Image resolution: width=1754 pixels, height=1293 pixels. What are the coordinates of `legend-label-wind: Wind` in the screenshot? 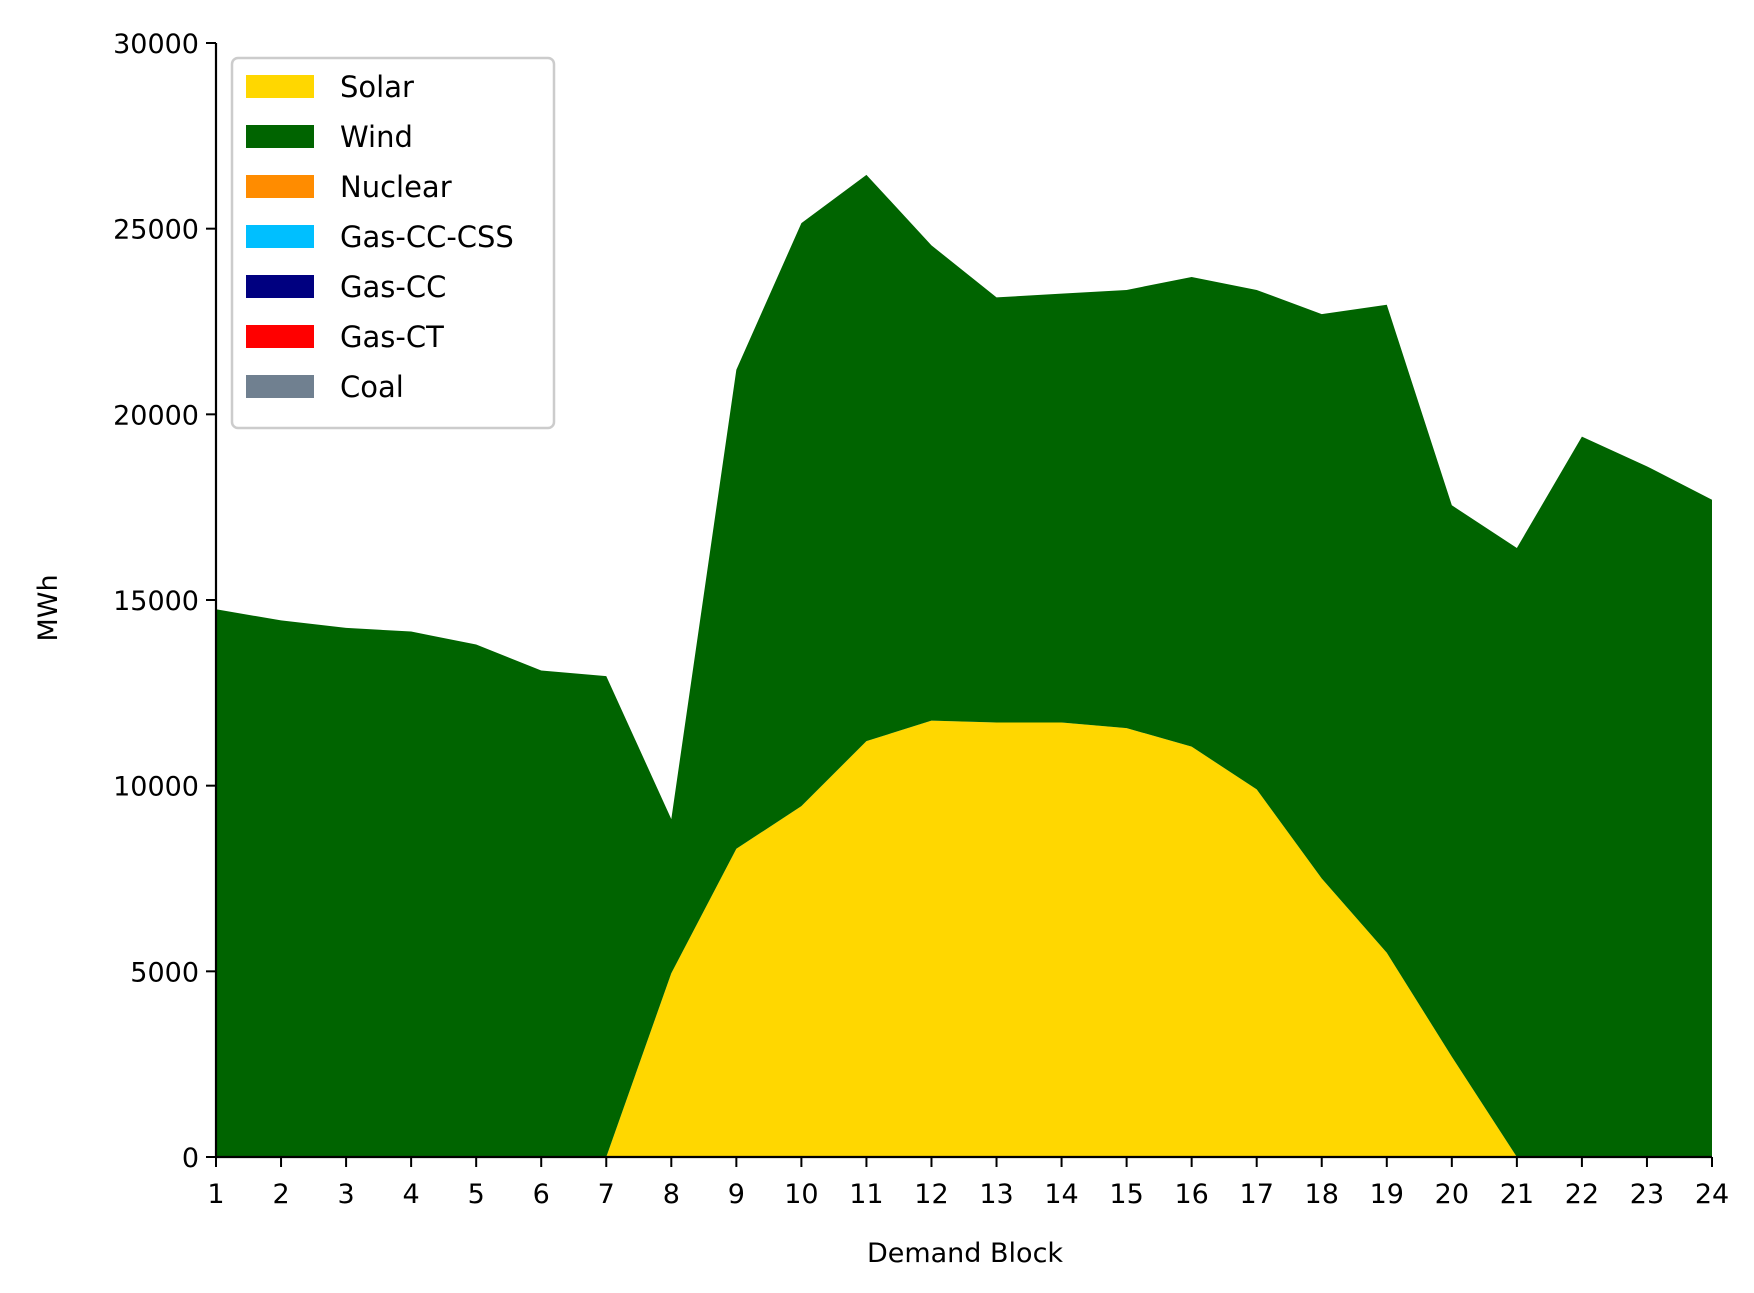 It's located at (376, 137).